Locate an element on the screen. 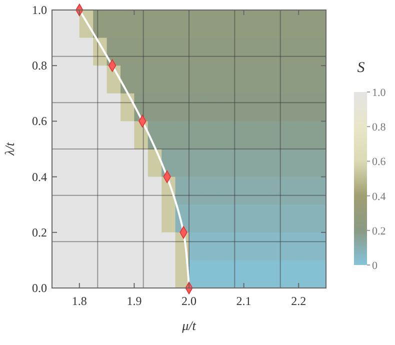 The width and height of the screenshot is (395, 345). color-bar-label: 0.6 is located at coordinates (379, 162).